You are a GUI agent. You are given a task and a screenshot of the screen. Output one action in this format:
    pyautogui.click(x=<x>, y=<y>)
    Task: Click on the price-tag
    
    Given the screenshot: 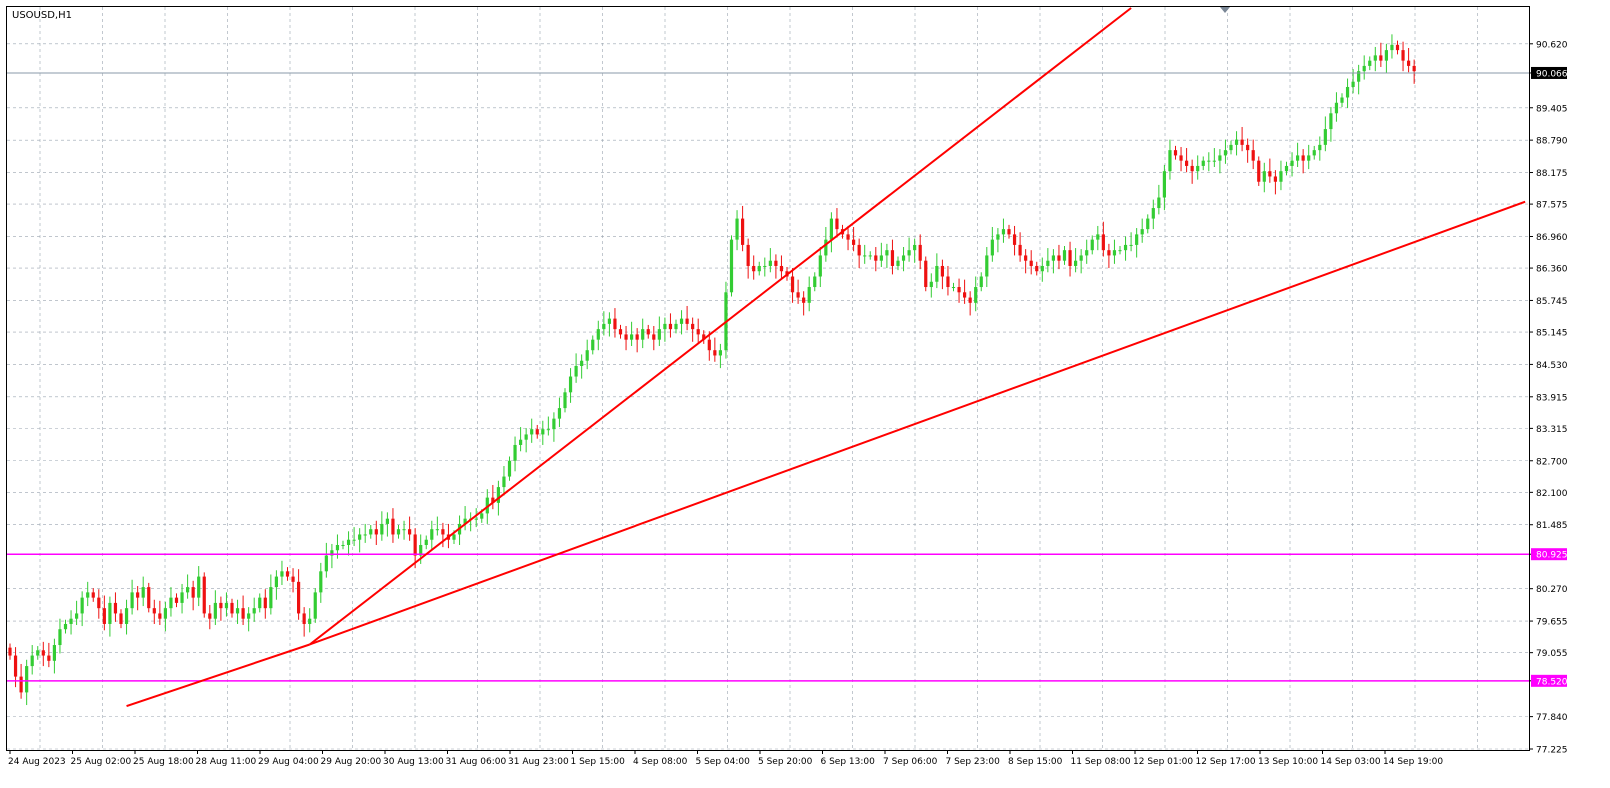 What is the action you would take?
    pyautogui.click(x=1549, y=72)
    